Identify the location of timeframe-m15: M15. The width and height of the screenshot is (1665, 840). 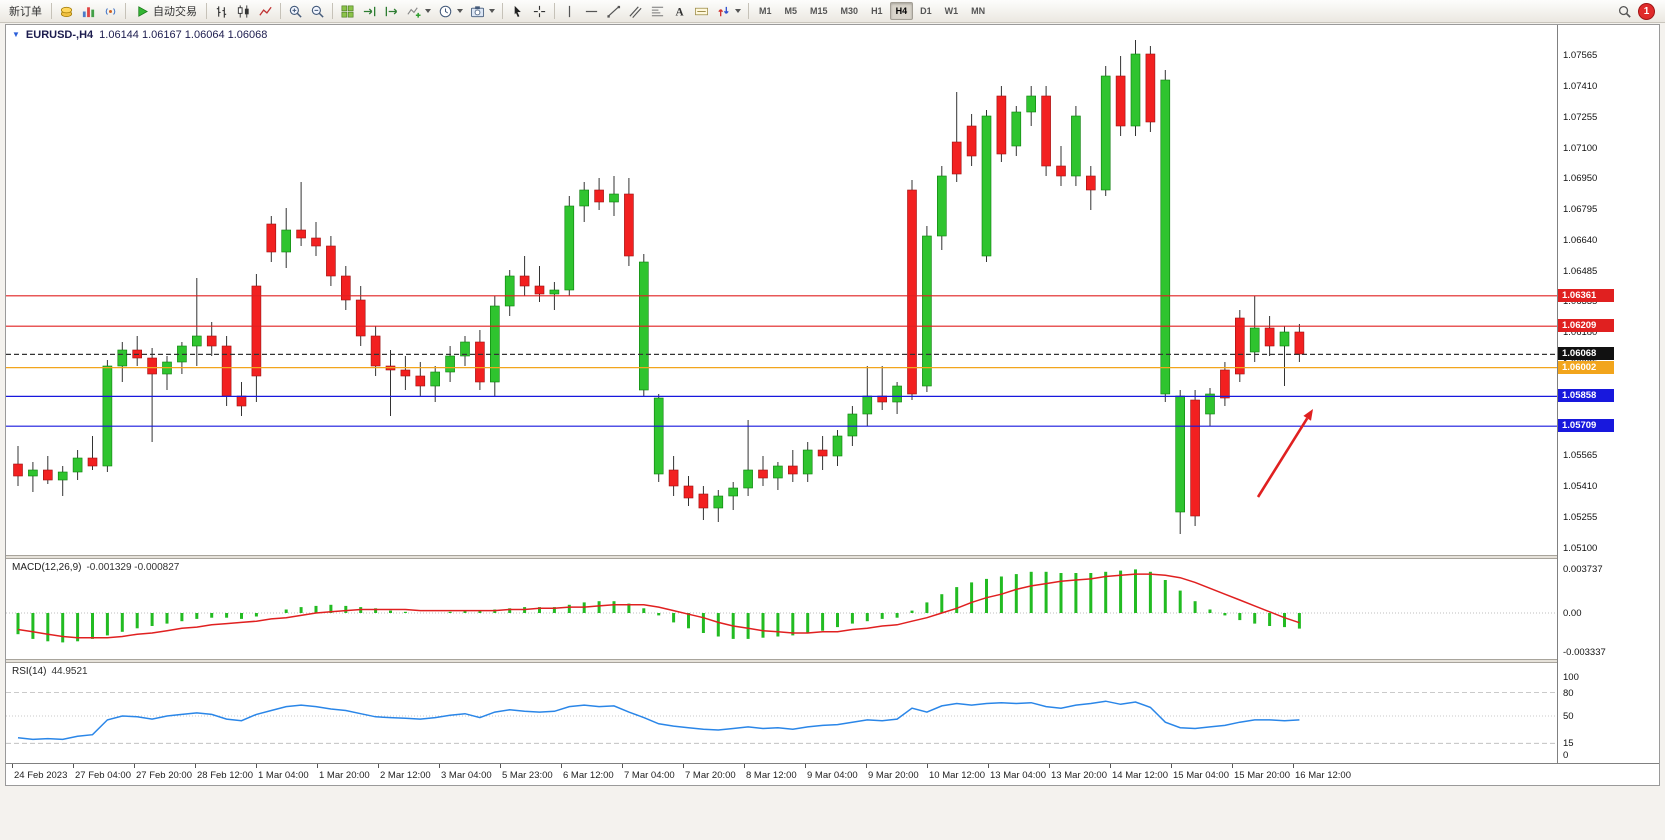
(819, 11).